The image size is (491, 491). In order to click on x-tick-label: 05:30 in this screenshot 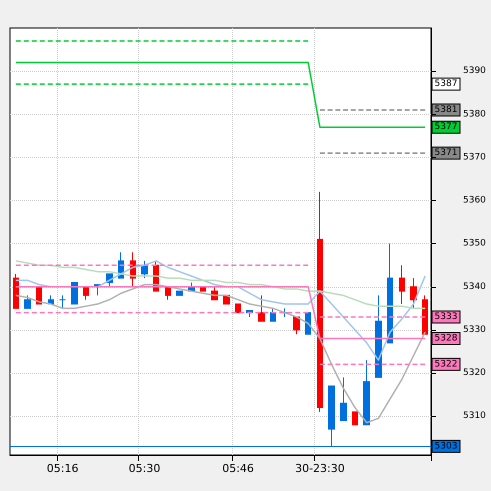, I will do `click(144, 468)`.